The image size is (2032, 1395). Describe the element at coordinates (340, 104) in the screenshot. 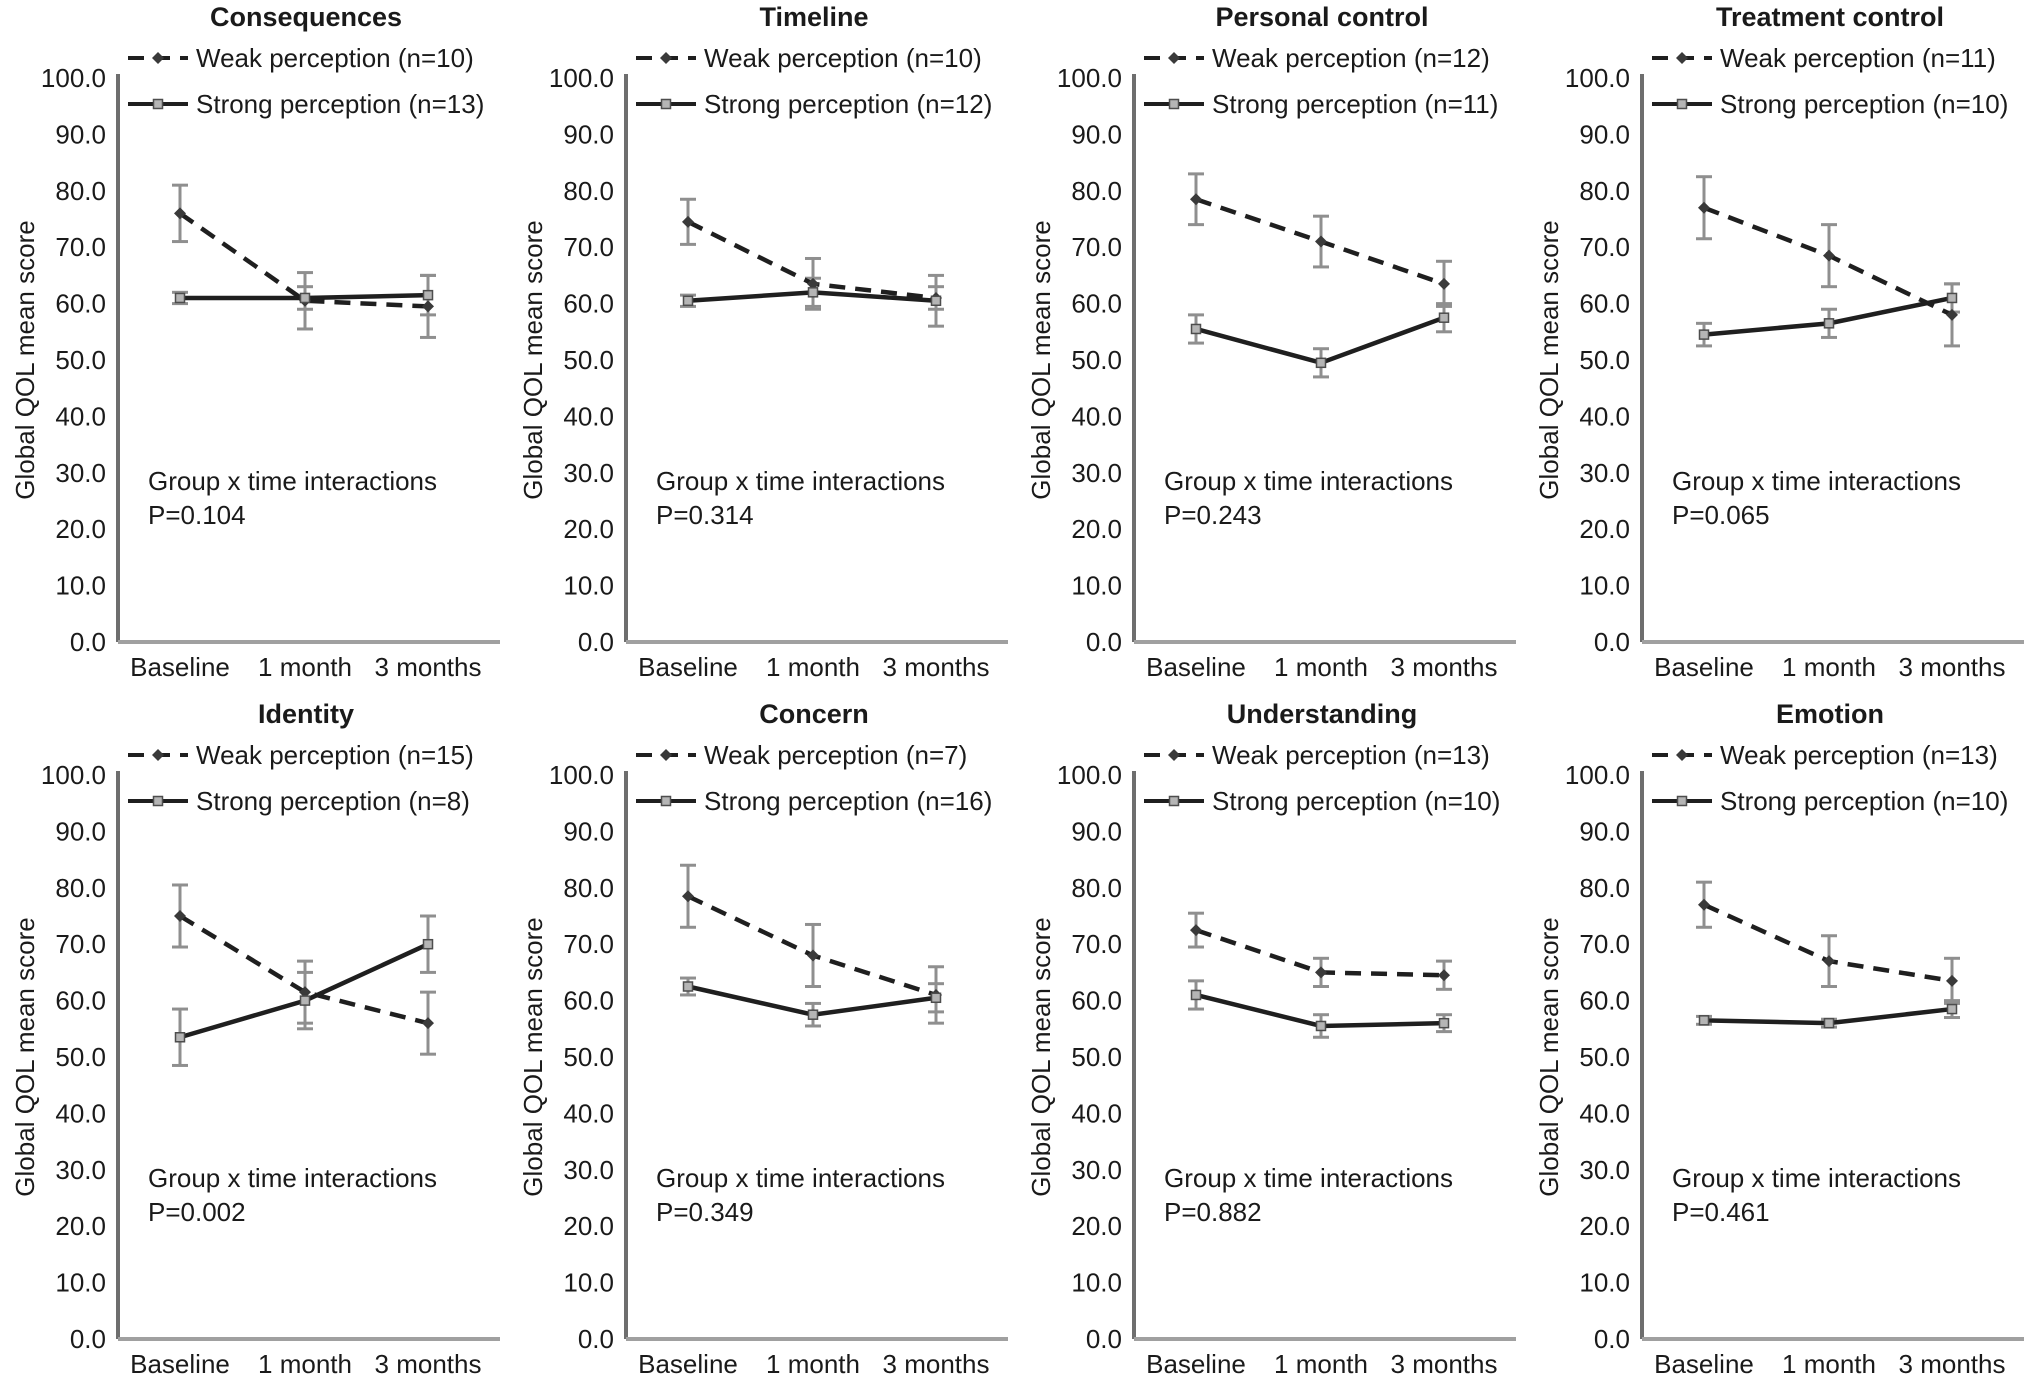

I see `legend-label: Strong perception (n=13)` at that location.